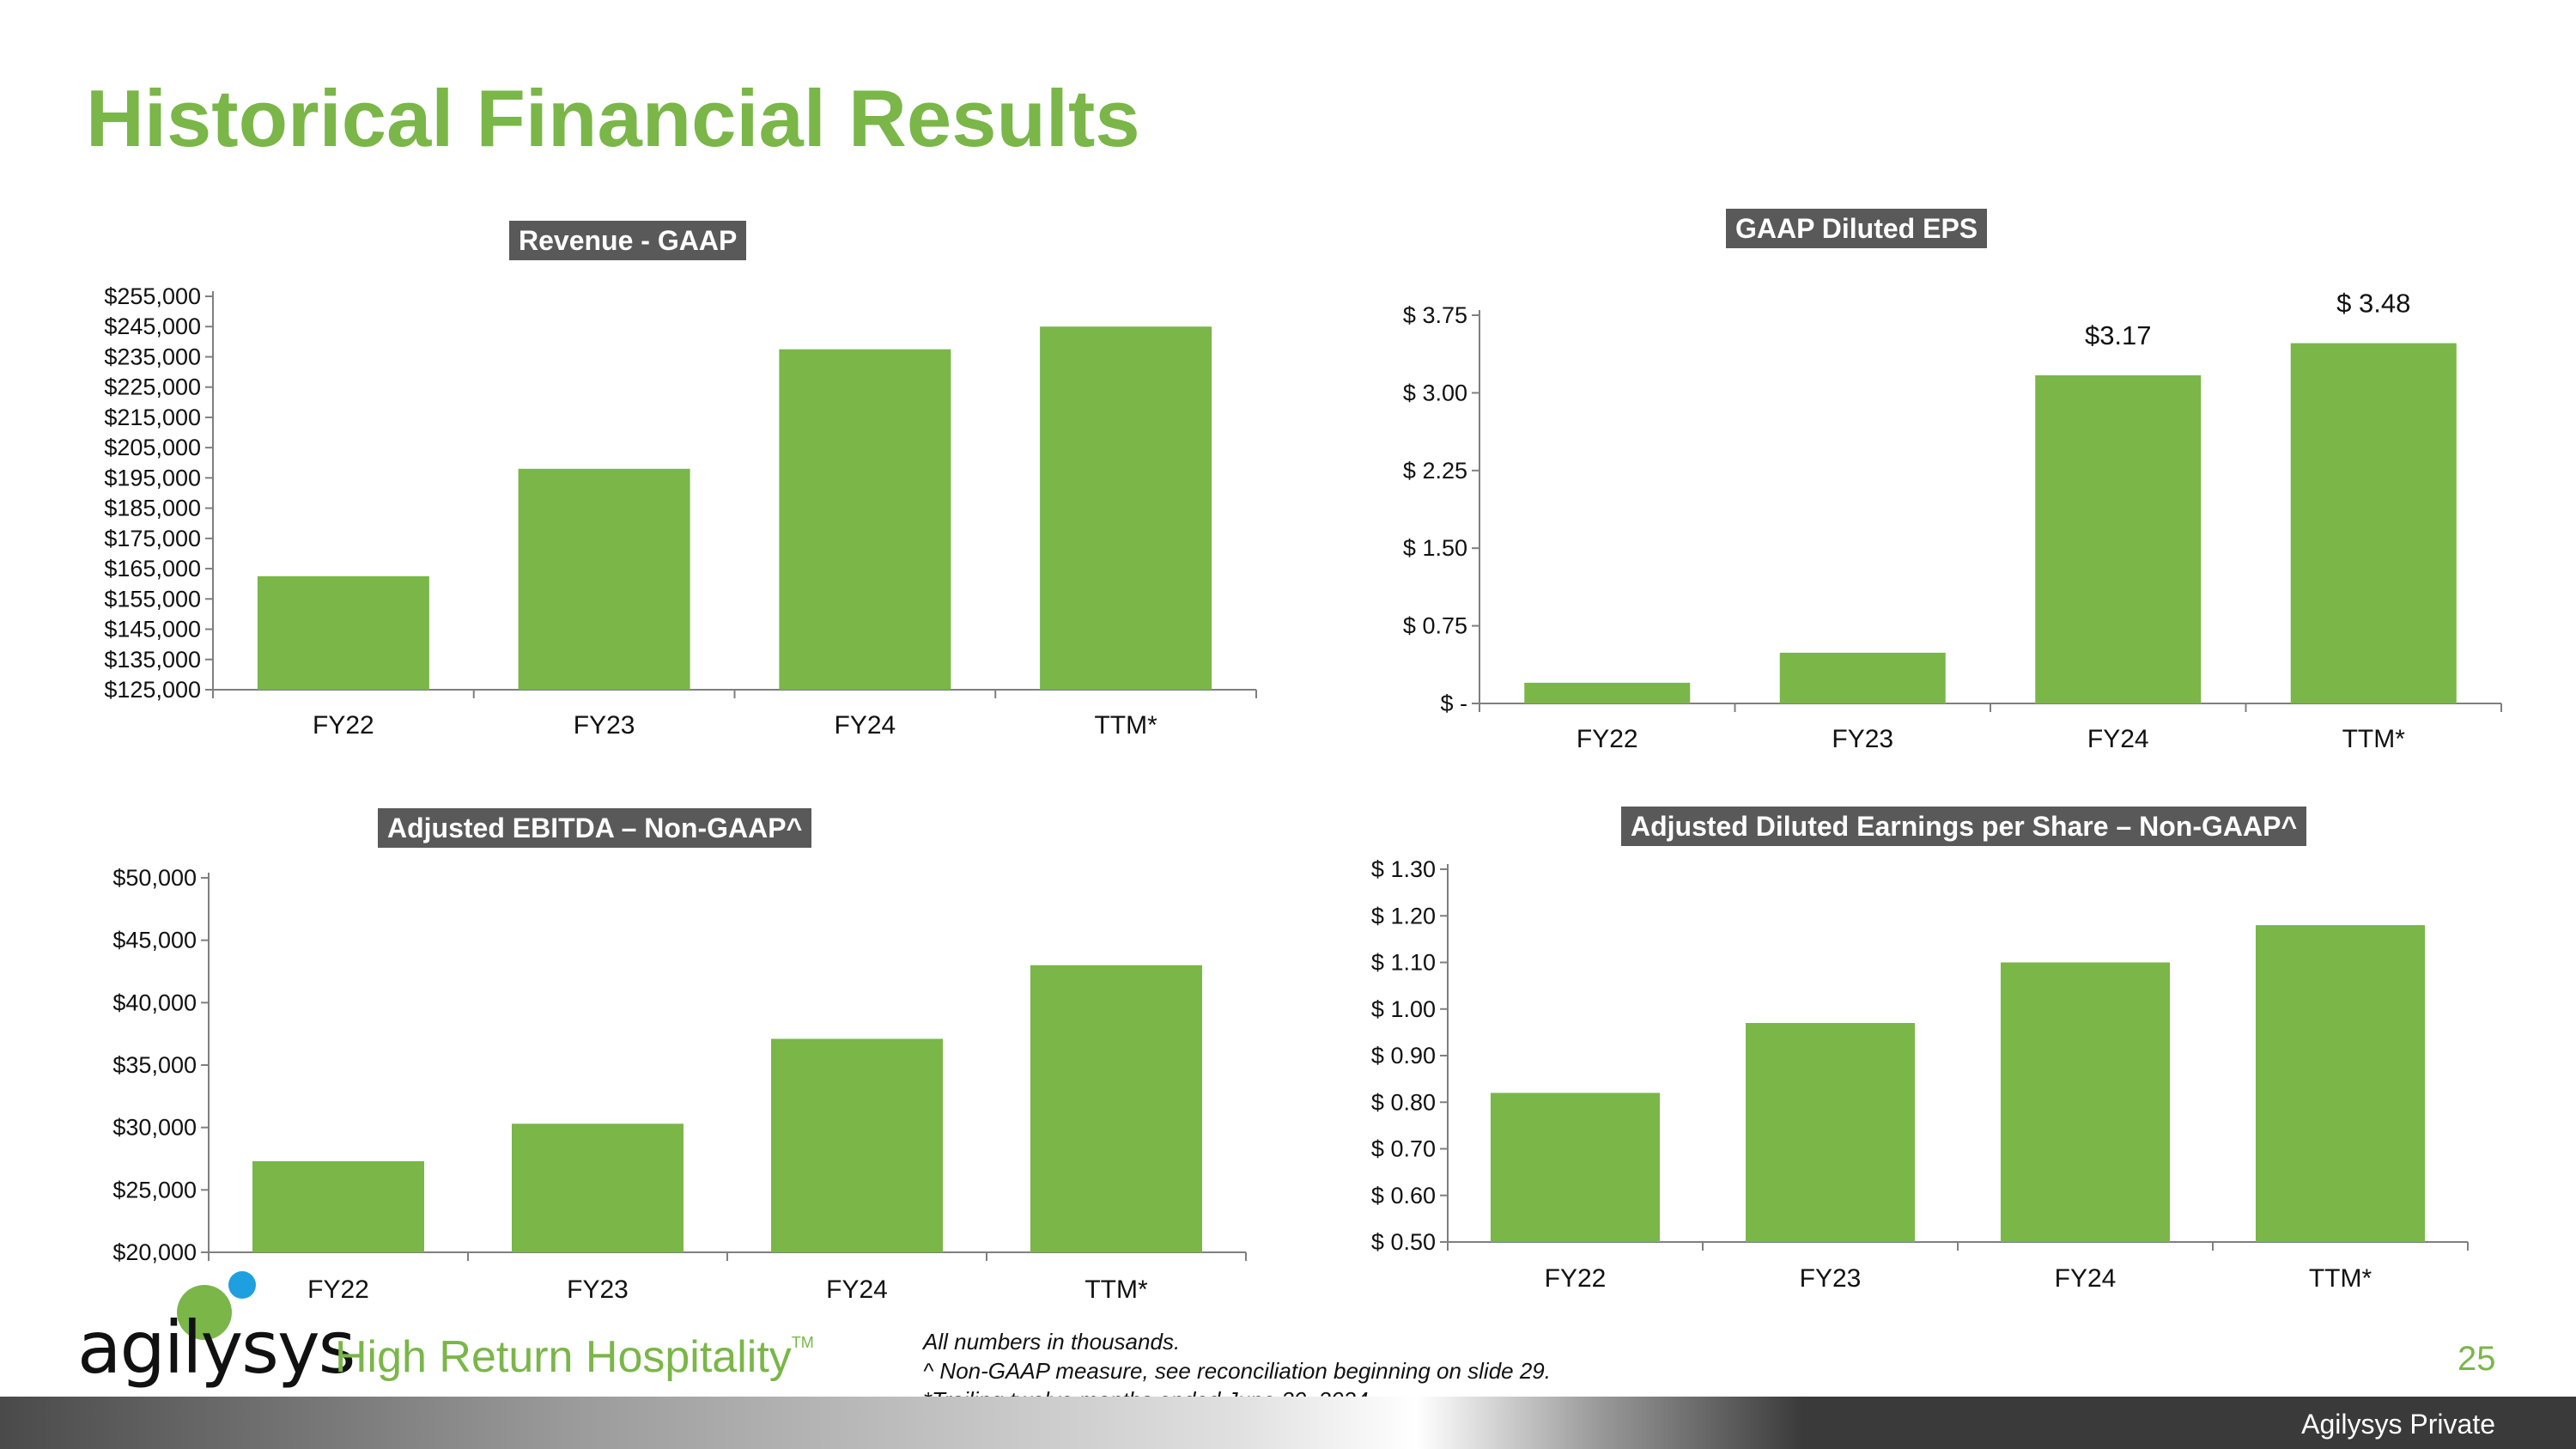 The height and width of the screenshot is (1449, 2576). I want to click on revenue-y-tick-label: $155,000, so click(153, 599).